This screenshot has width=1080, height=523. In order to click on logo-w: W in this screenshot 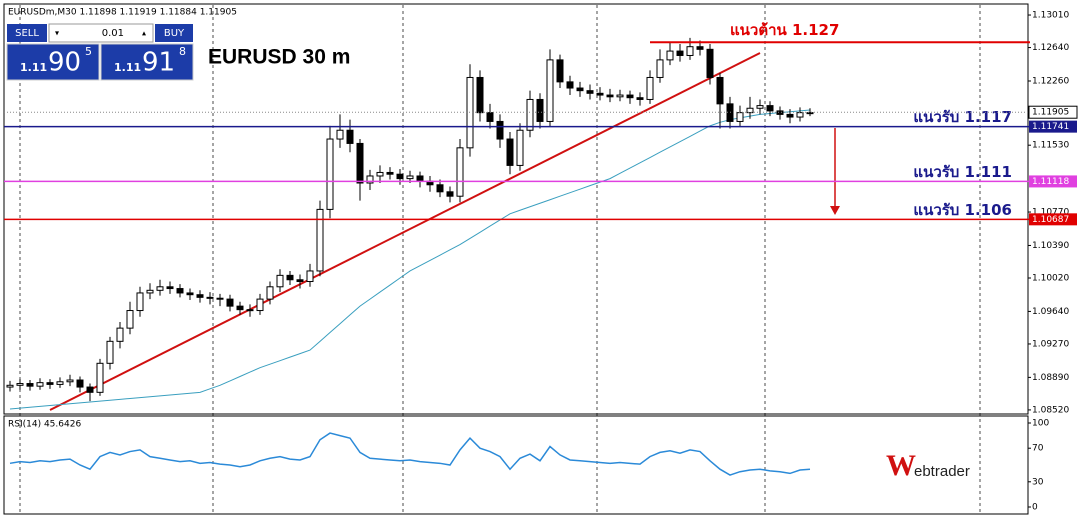, I will do `click(901, 465)`.